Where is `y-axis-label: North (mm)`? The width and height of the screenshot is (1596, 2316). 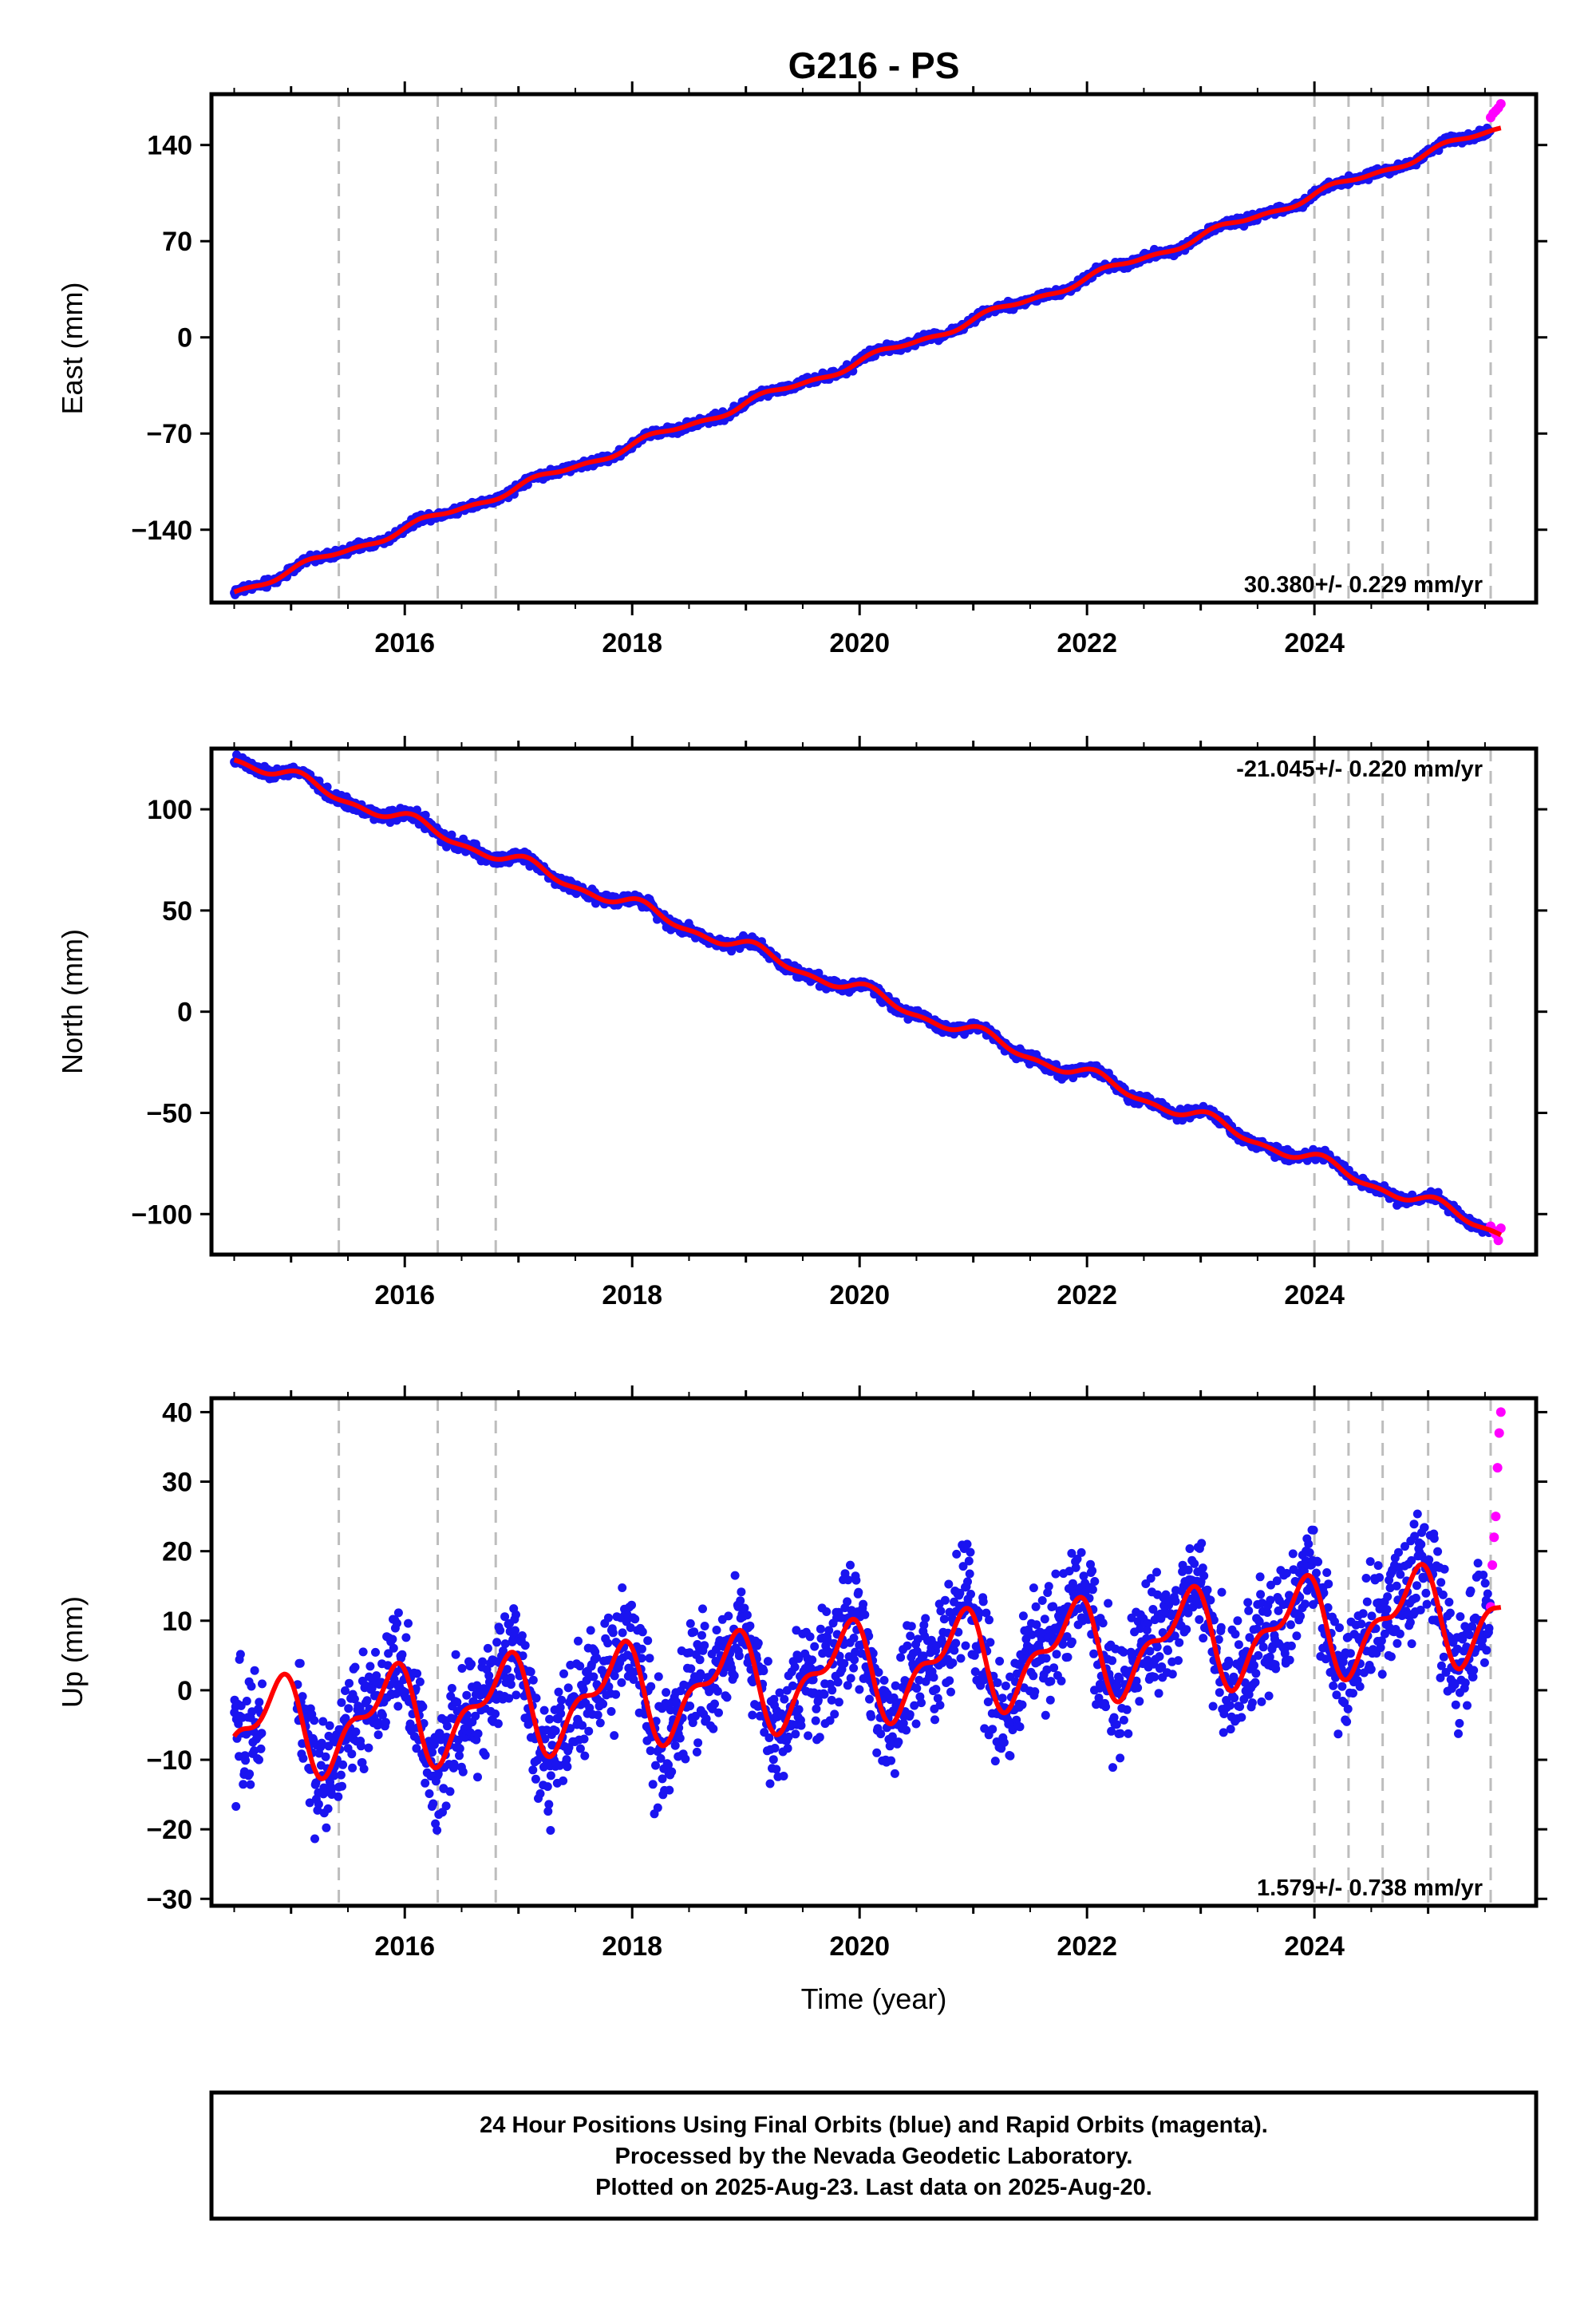 y-axis-label: North (mm) is located at coordinates (72, 1001).